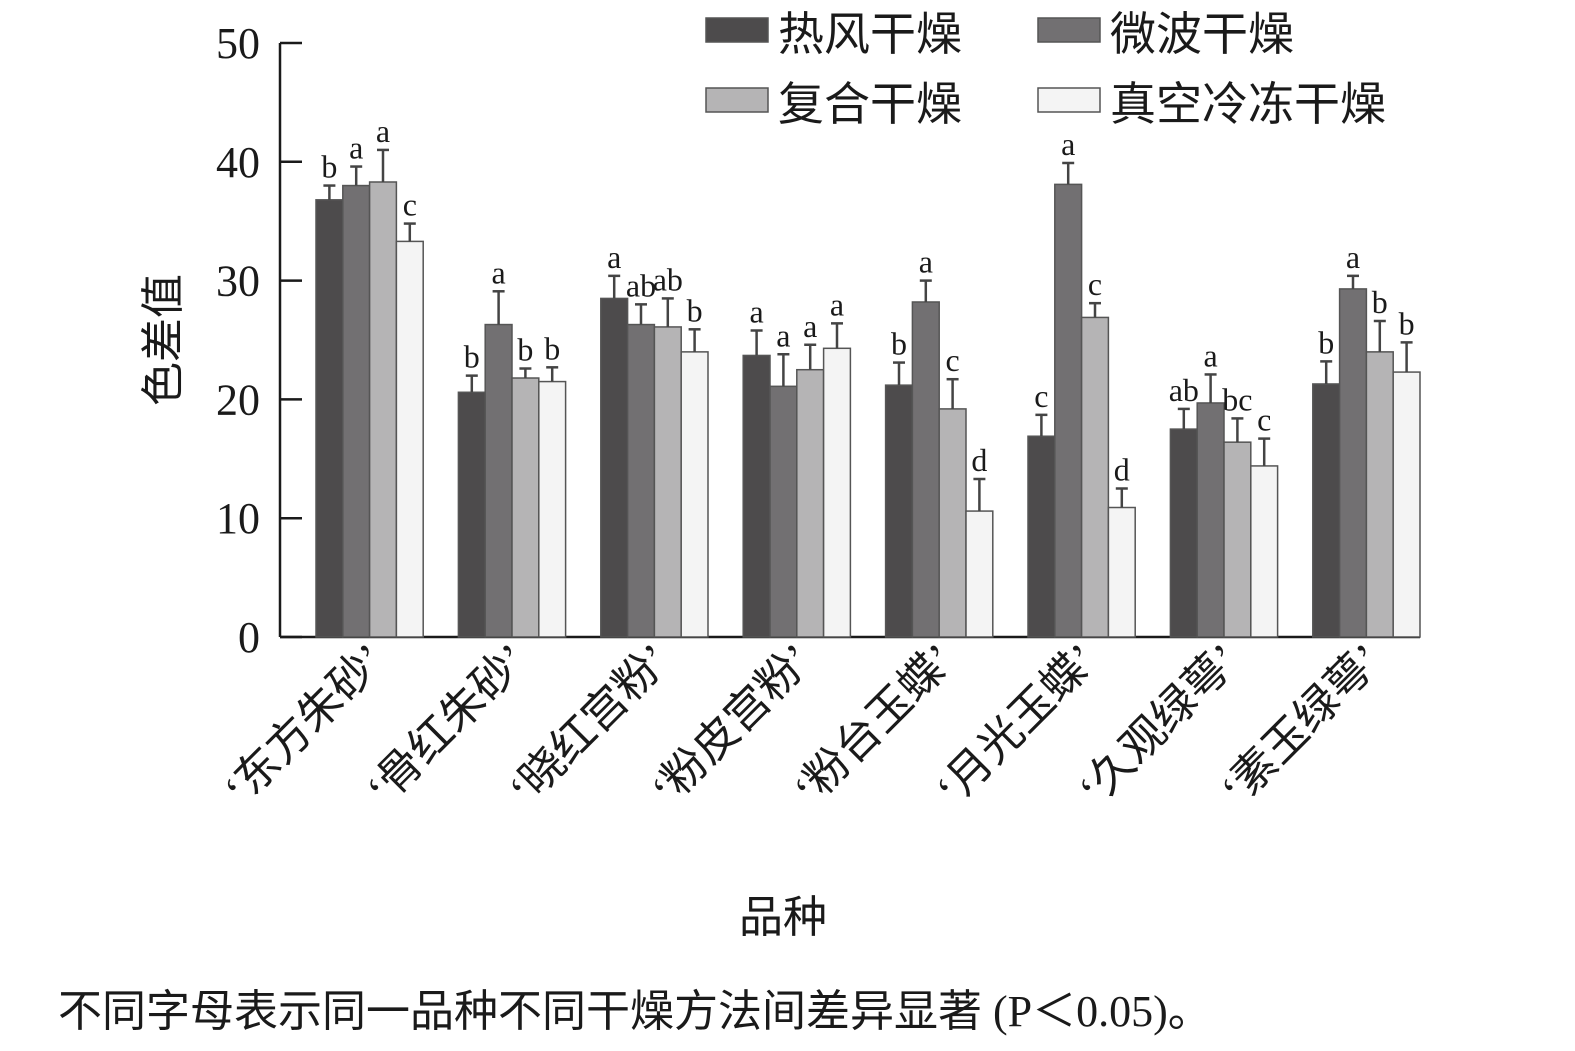  I want to click on legend-label: 热风干燥, so click(870, 34).